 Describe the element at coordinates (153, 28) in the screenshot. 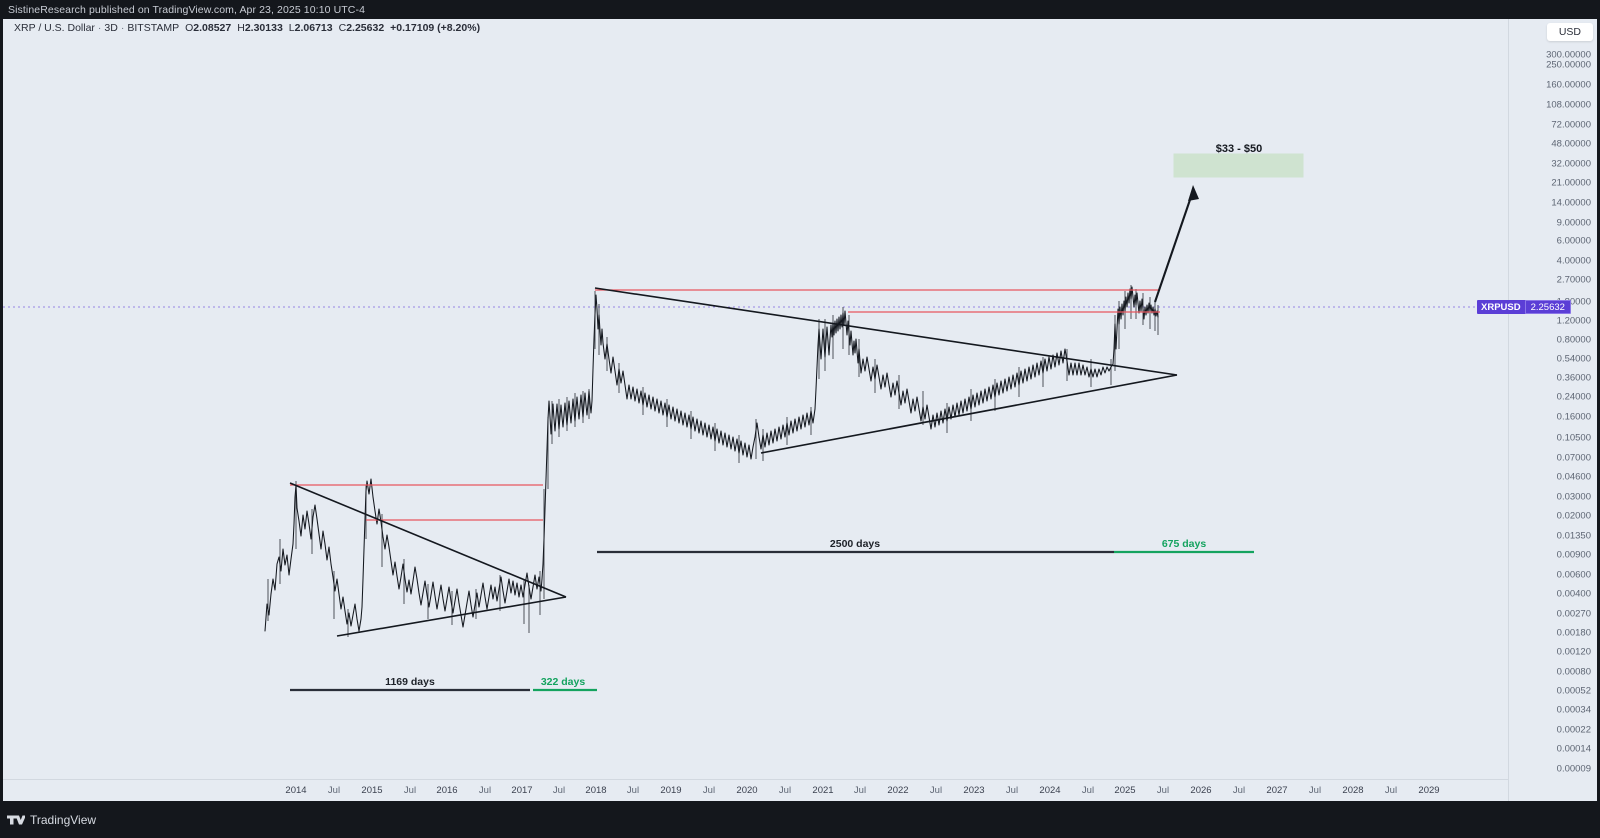

I see `legend-exchange: BITSTAMP` at that location.